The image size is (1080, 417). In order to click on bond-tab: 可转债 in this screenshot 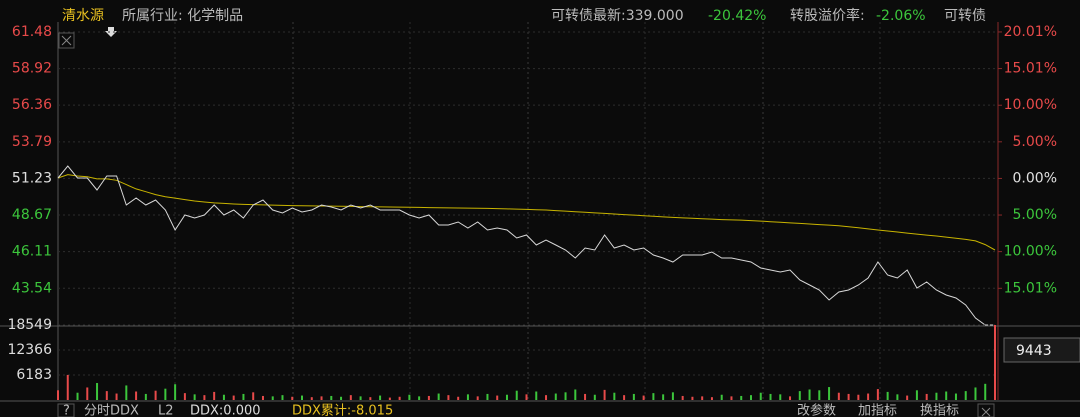, I will do `click(965, 16)`.